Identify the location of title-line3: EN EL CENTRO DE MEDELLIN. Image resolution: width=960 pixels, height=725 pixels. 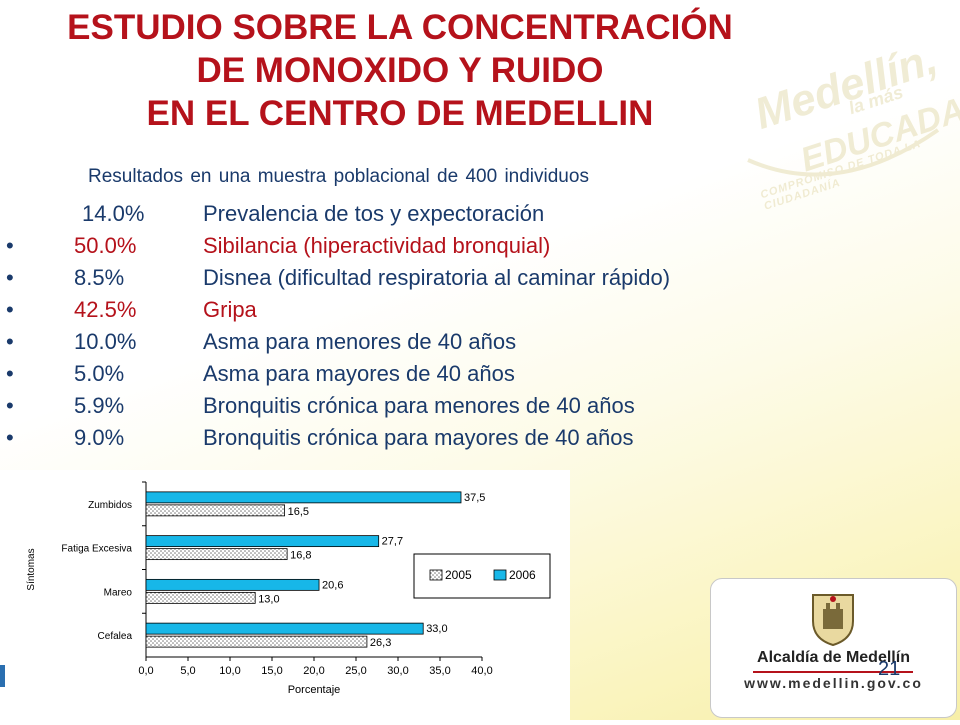
(400, 113).